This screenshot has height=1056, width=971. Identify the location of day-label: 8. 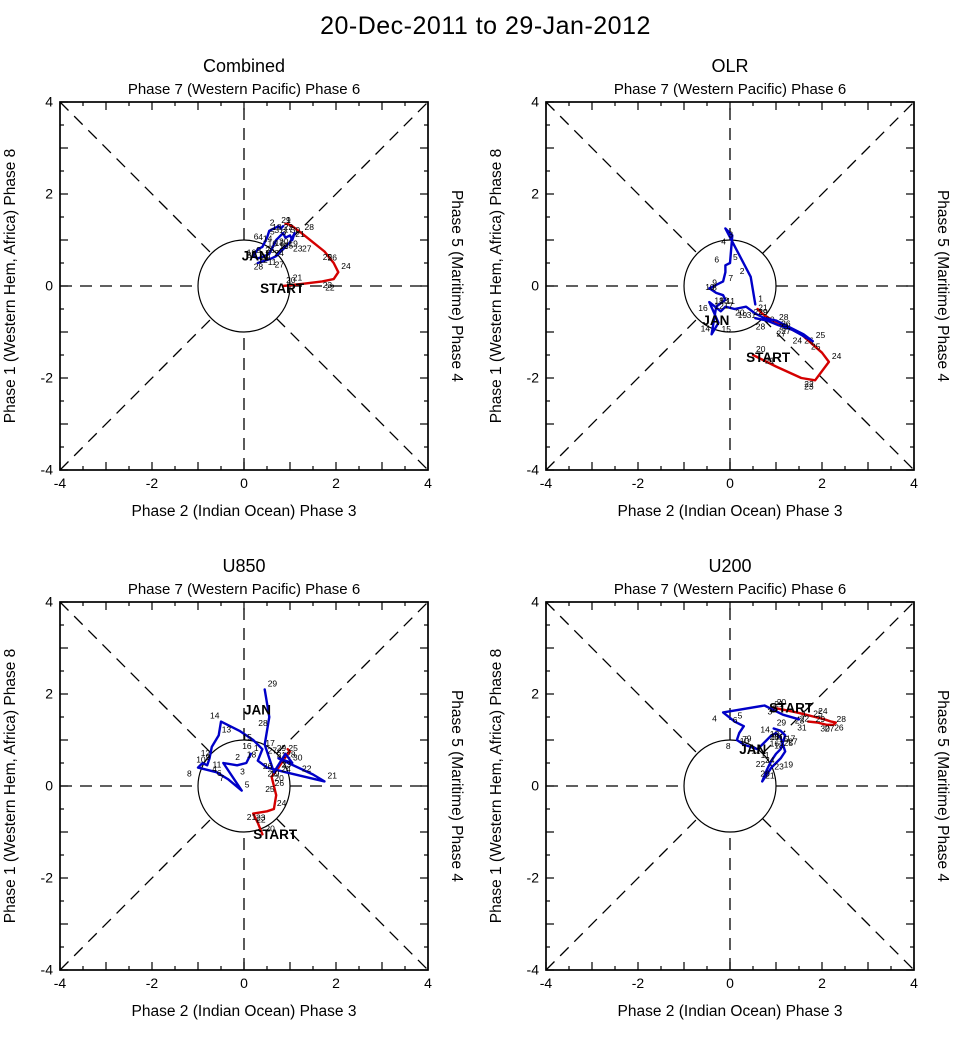
(728, 746).